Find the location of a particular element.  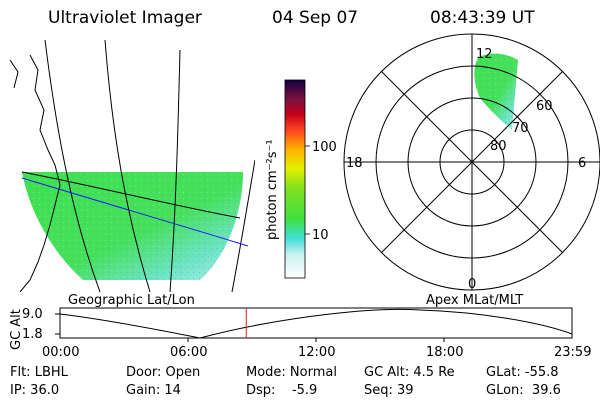

apex-label: Apex MLat/MLT is located at coordinates (475, 300).